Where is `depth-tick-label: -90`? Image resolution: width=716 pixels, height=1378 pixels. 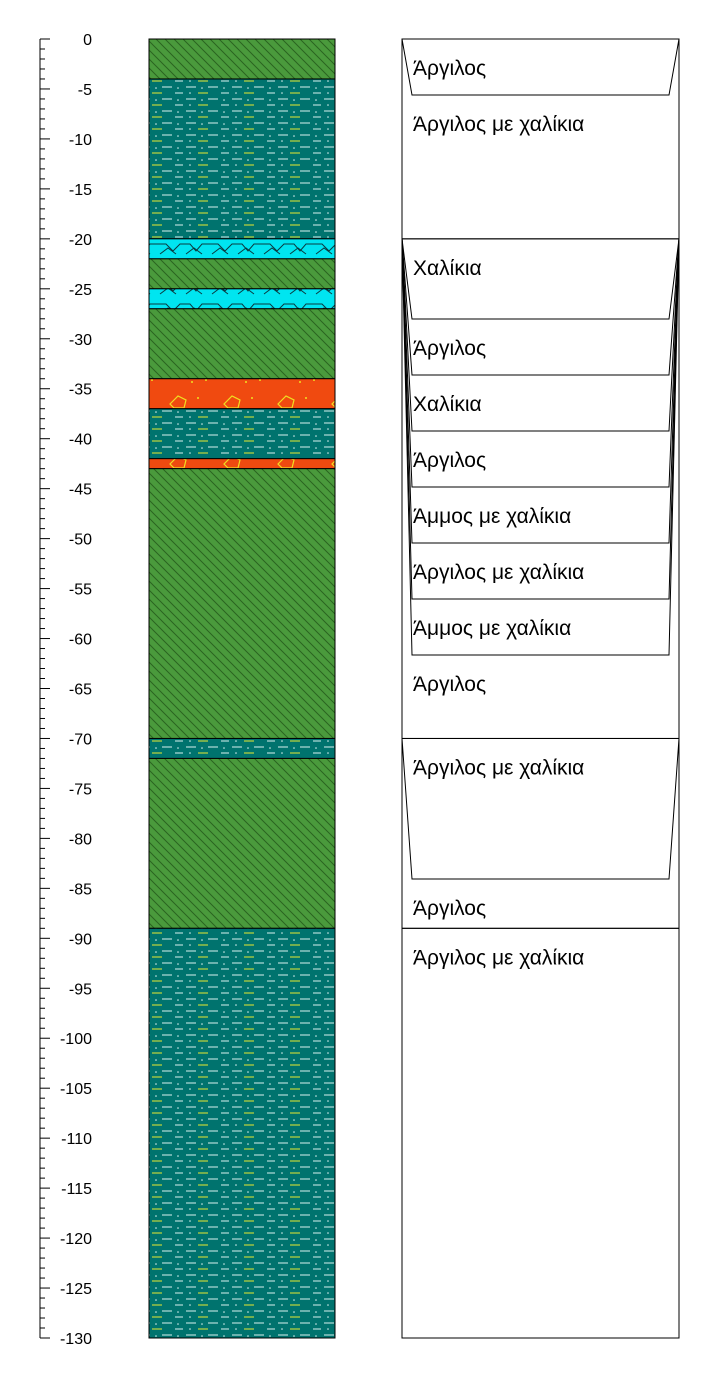
depth-tick-label: -90 is located at coordinates (80, 939).